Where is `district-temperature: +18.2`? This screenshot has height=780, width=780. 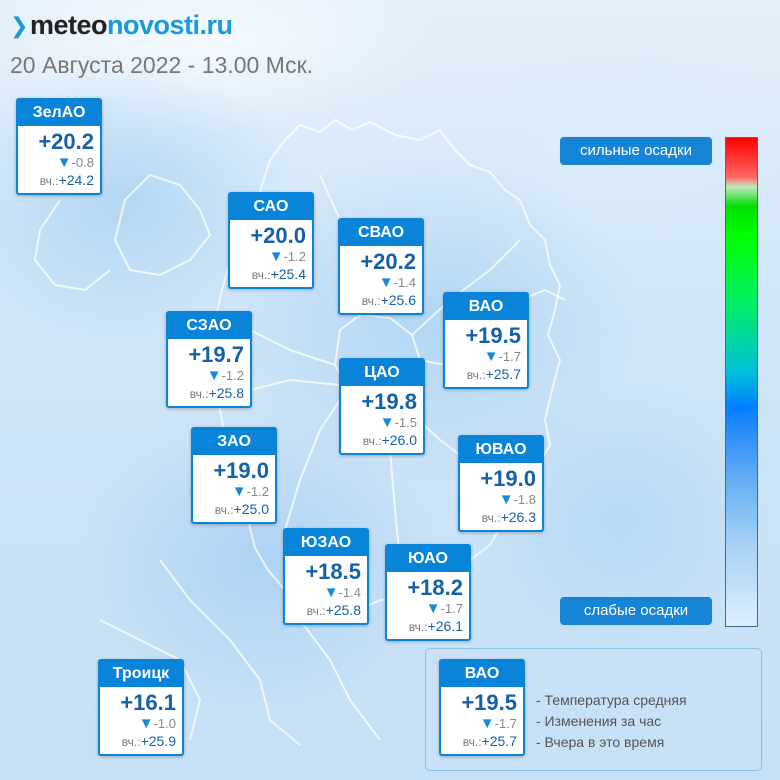
district-temperature: +18.2 is located at coordinates (435, 587).